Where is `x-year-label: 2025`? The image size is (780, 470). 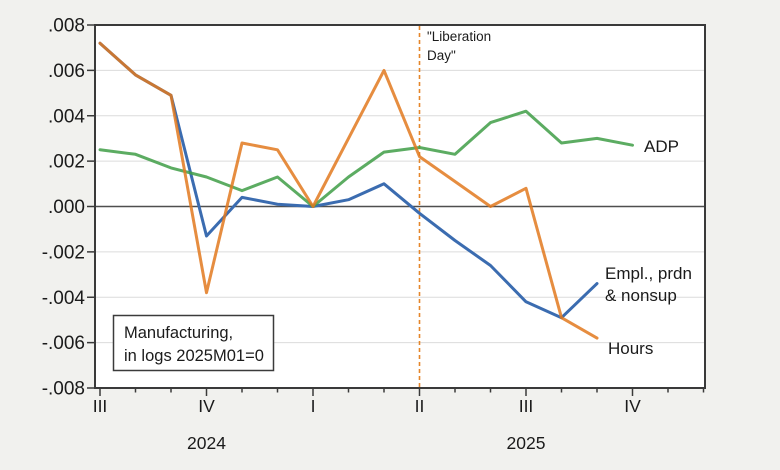 x-year-label: 2025 is located at coordinates (526, 443).